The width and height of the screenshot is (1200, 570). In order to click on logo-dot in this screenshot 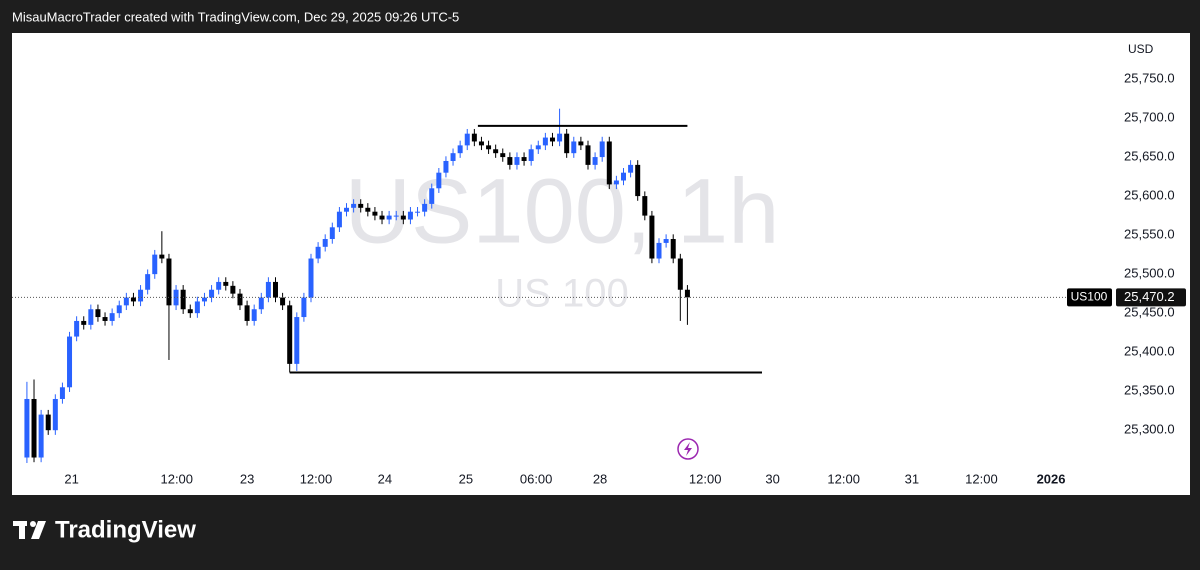, I will do `click(33, 524)`.